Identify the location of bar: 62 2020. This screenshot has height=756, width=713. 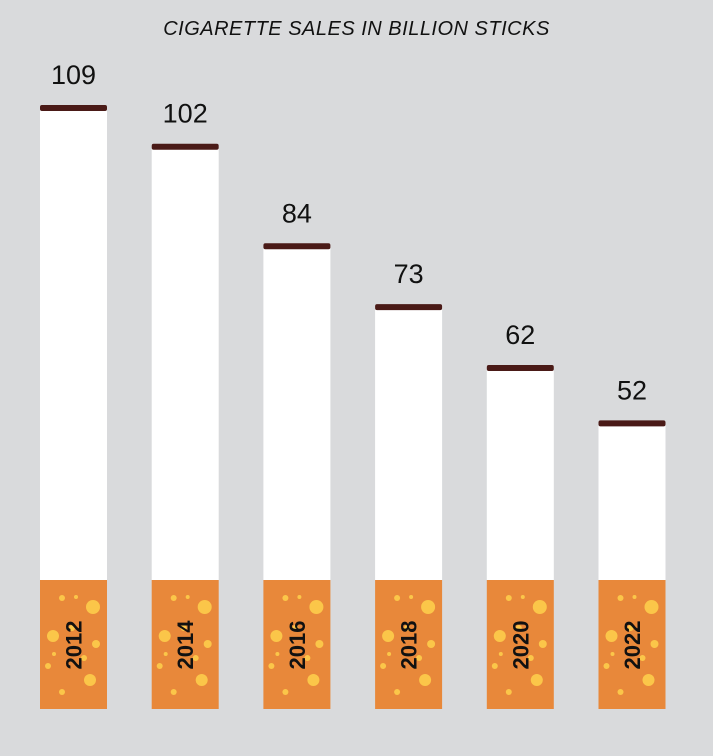
(520, 514).